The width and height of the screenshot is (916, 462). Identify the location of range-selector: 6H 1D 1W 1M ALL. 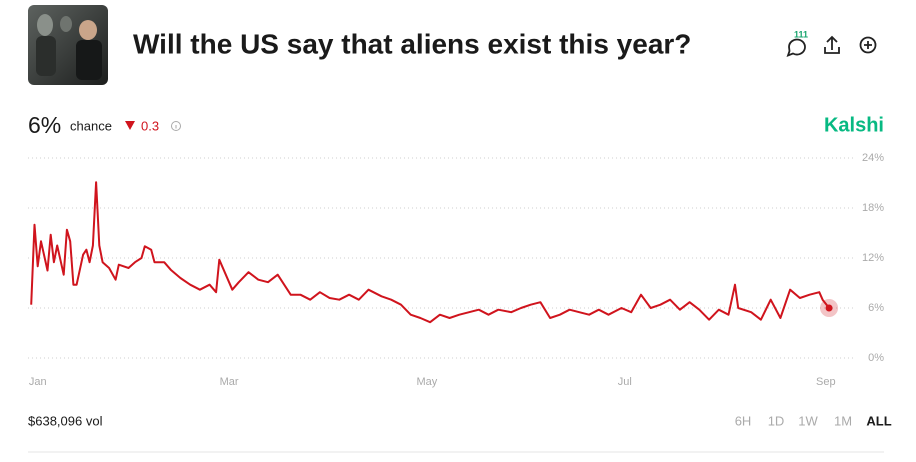
(813, 420).